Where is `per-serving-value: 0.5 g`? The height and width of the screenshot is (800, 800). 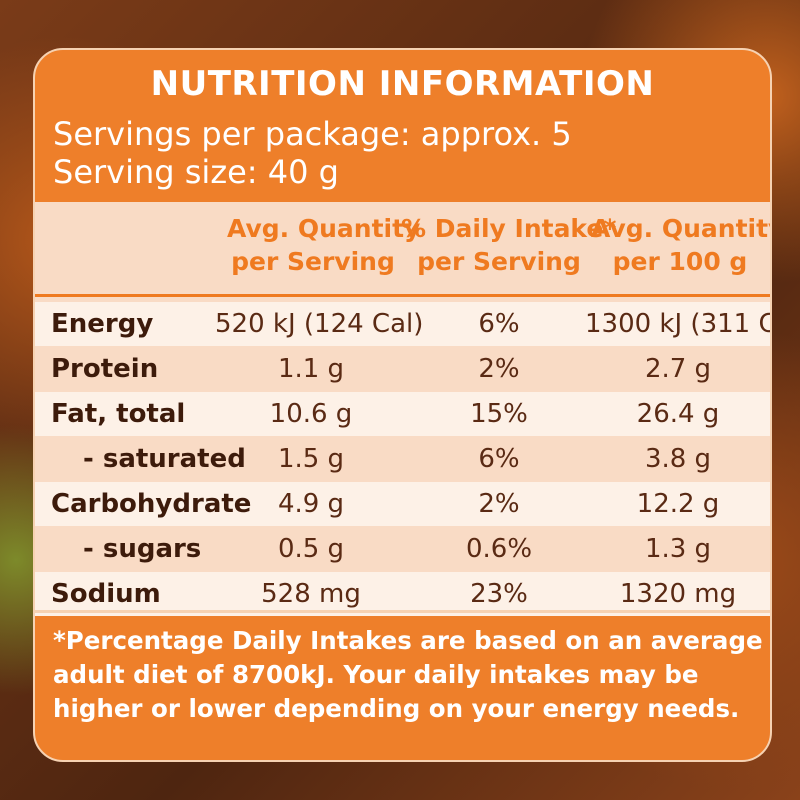 per-serving-value: 0.5 g is located at coordinates (311, 549).